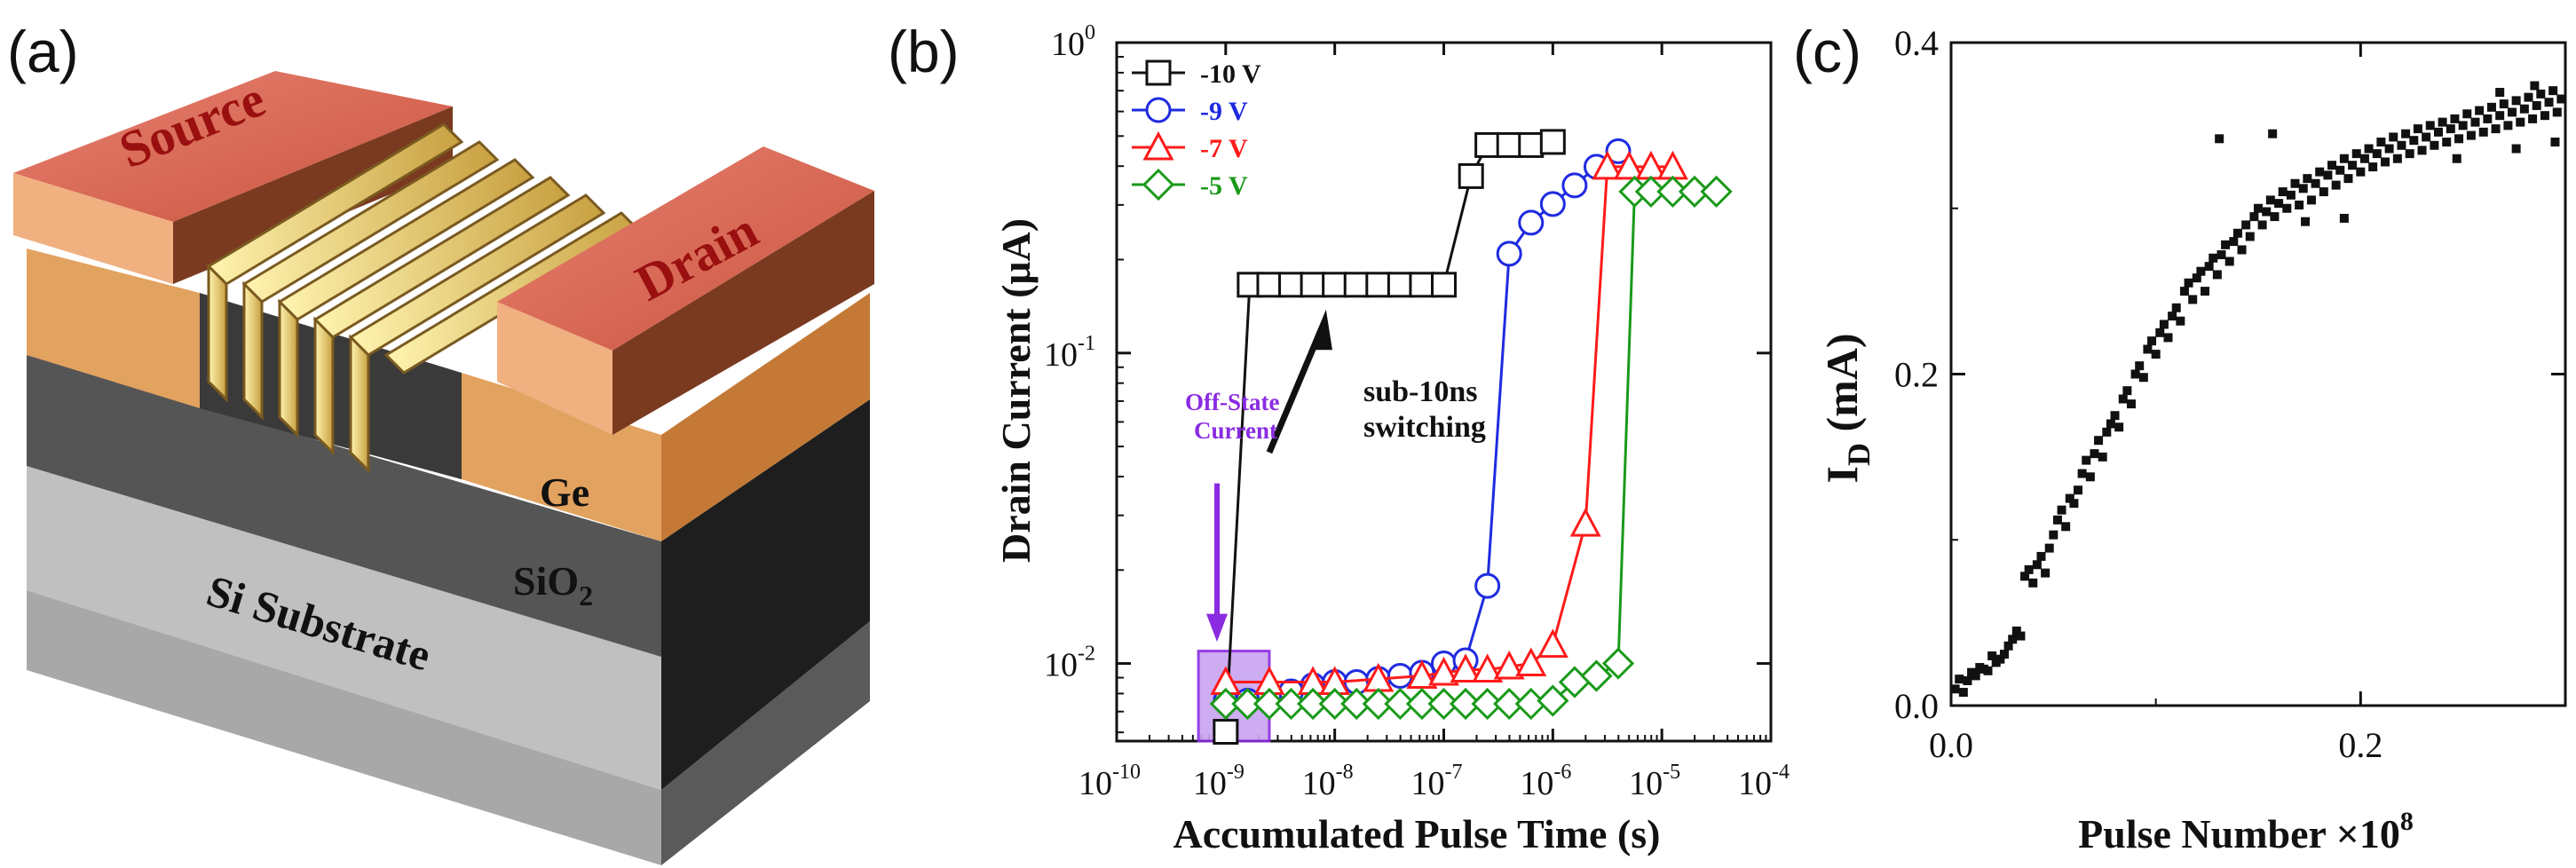 The image size is (2576, 868). Describe the element at coordinates (1449, 424) in the screenshot. I see `chart-b-series-line` at that location.